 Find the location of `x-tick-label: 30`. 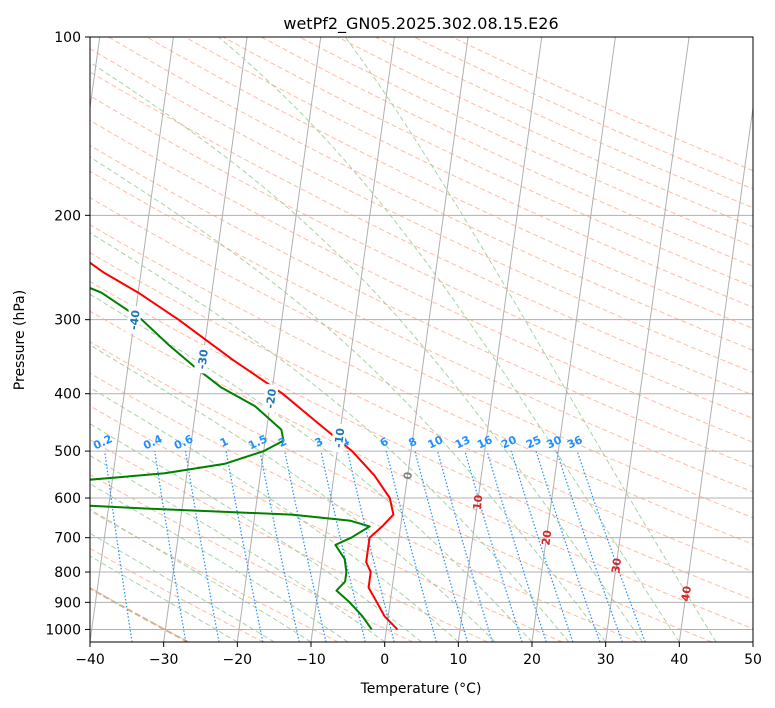

x-tick-label: 30 is located at coordinates (606, 660).